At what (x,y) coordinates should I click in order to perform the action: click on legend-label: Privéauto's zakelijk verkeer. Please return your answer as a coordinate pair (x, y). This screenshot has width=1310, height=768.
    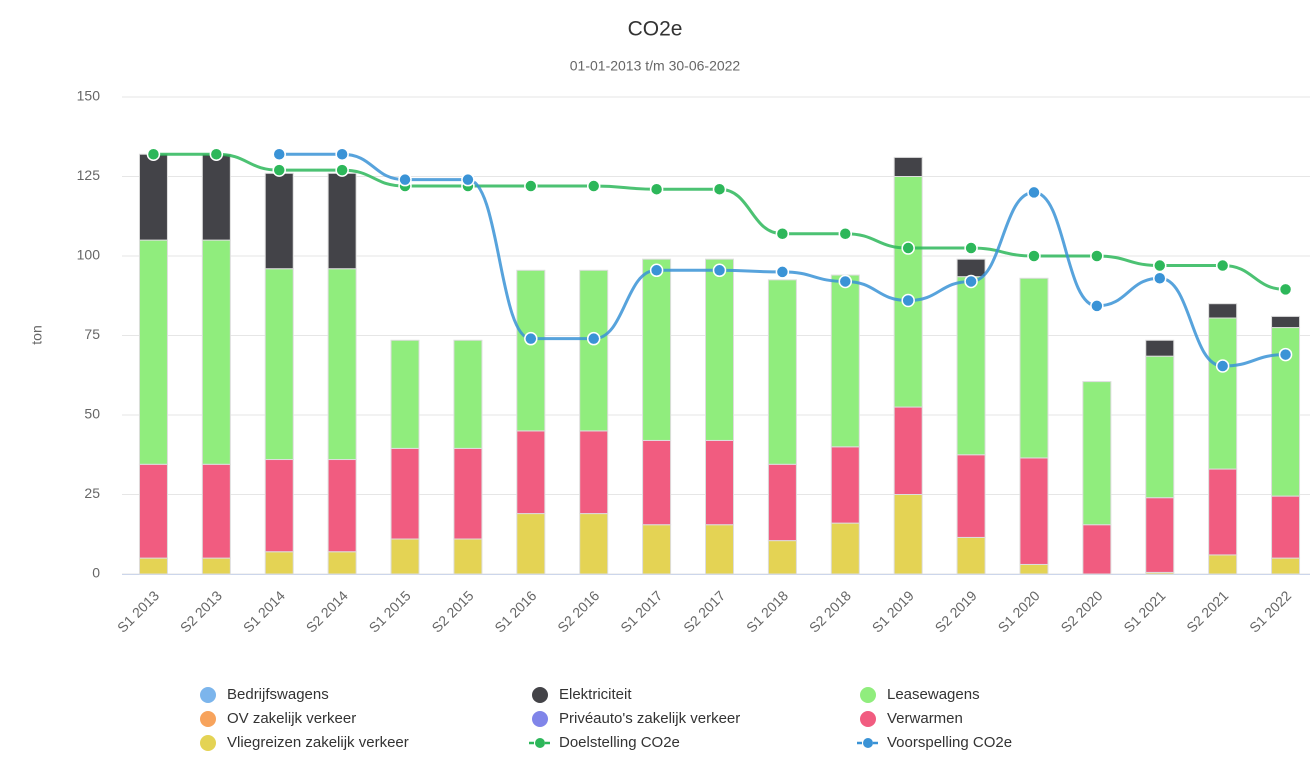
    Looking at the image, I should click on (649, 718).